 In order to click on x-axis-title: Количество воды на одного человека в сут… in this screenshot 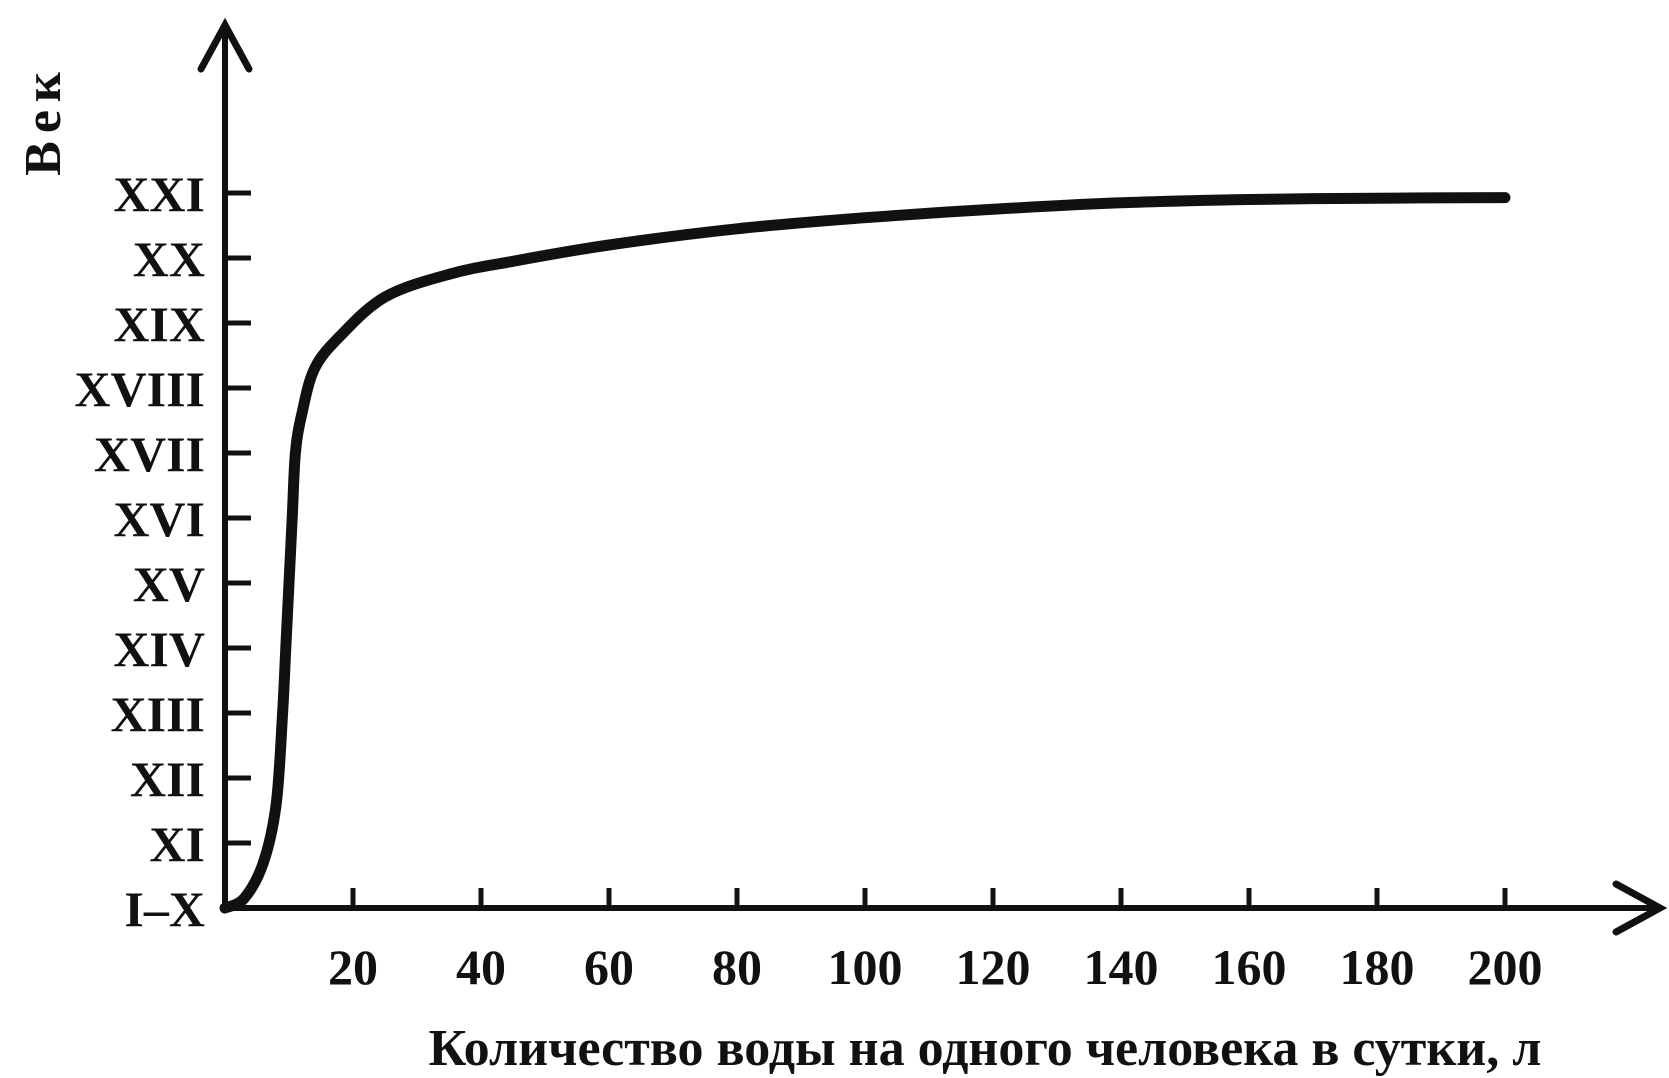, I will do `click(985, 1048)`.